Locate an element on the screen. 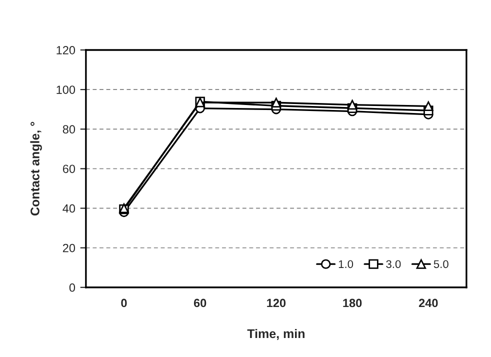  legend-label: 1.0 is located at coordinates (346, 264).